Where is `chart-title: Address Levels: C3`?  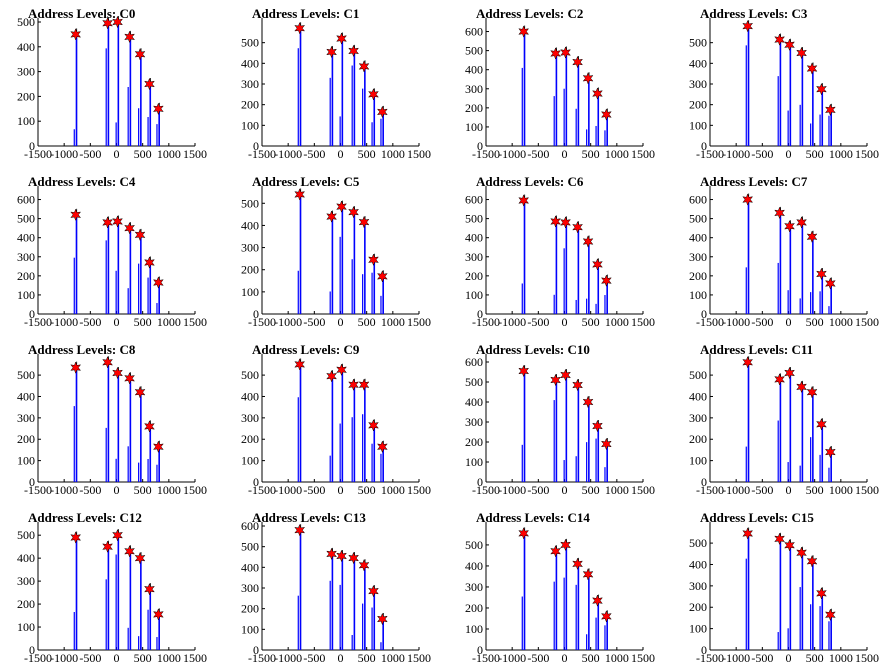 chart-title: Address Levels: C3 is located at coordinates (754, 13).